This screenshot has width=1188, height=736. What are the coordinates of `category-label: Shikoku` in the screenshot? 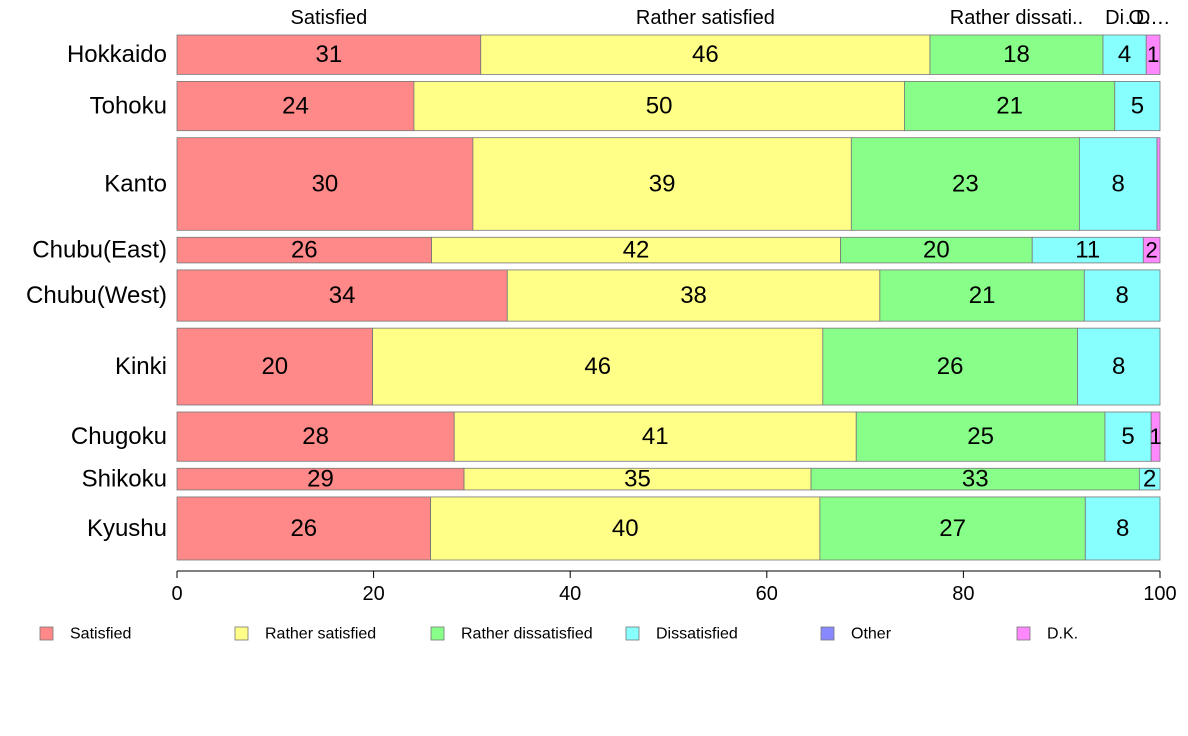 It's located at (124, 479).